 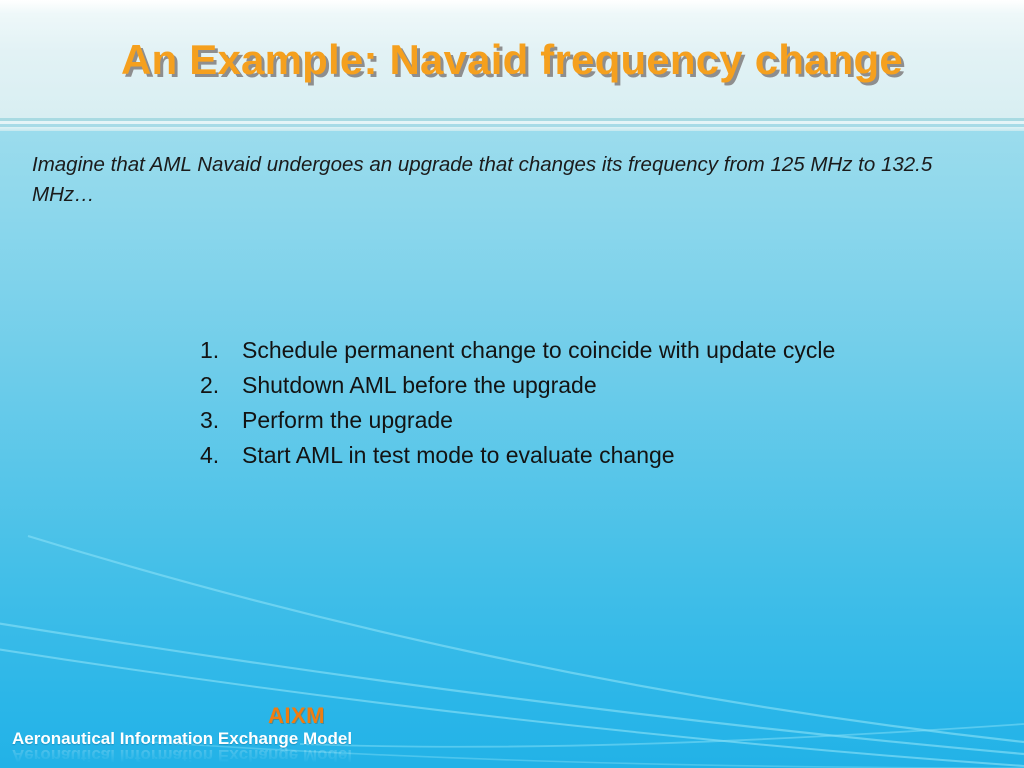 What do you see at coordinates (182, 738) in the screenshot?
I see `aixm-tagline: Aeronautical Information Exchange Model` at bounding box center [182, 738].